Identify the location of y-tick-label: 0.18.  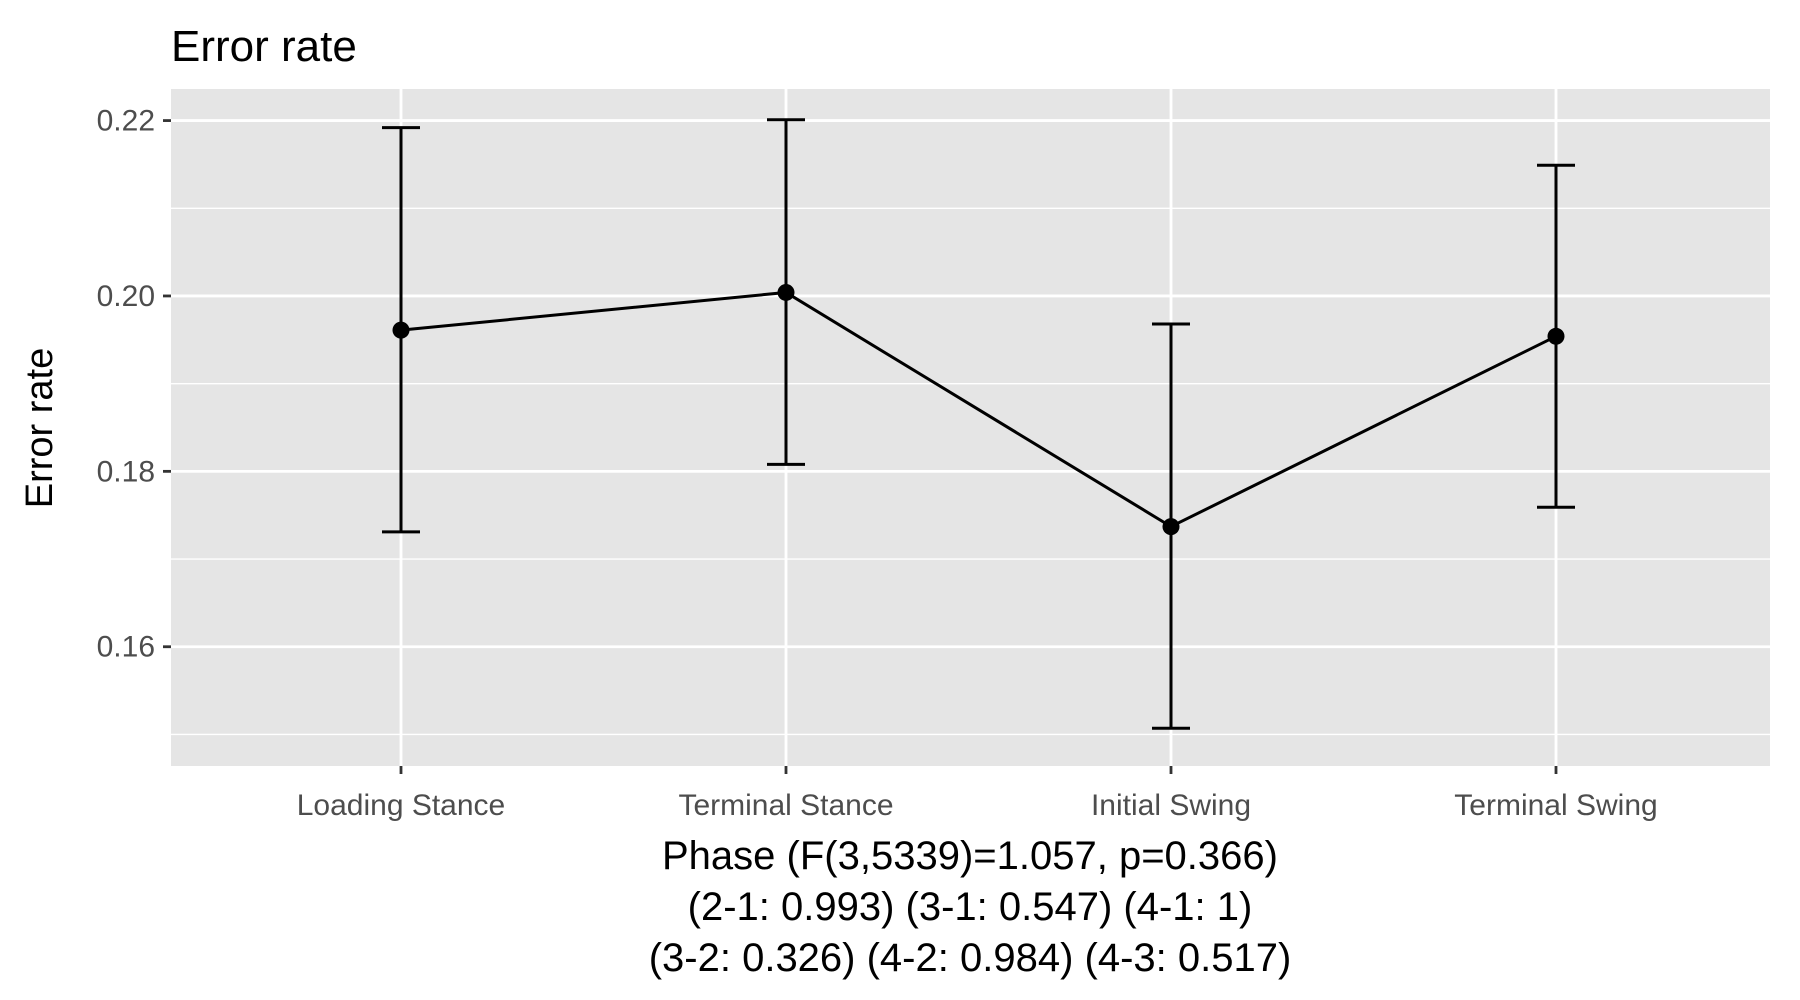
(126, 471).